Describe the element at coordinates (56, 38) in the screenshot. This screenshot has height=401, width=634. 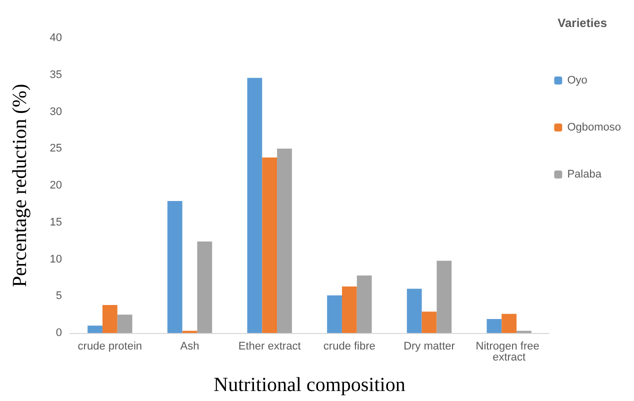
I see `y-tick-label: 40` at that location.